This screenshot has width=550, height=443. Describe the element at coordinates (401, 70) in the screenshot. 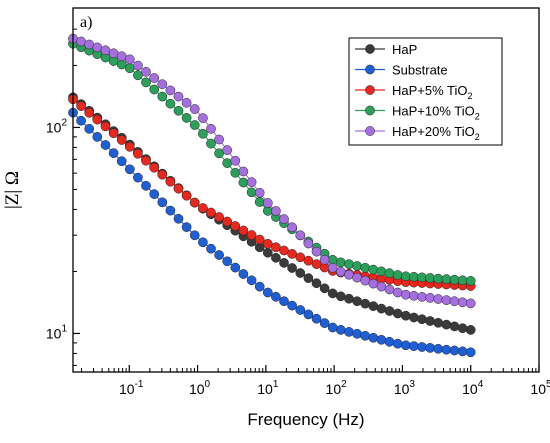

I see `legend-entry: Substrate` at that location.